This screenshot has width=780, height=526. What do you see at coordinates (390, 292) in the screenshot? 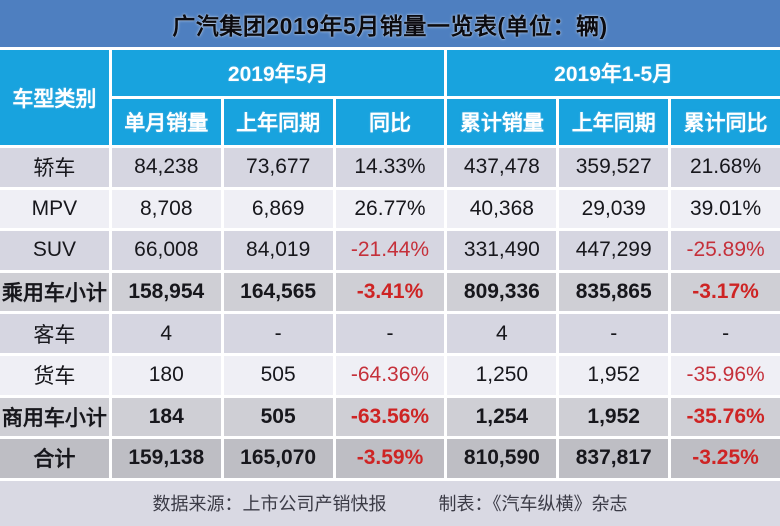
I see `table-cell: -3.41%` at bounding box center [390, 292].